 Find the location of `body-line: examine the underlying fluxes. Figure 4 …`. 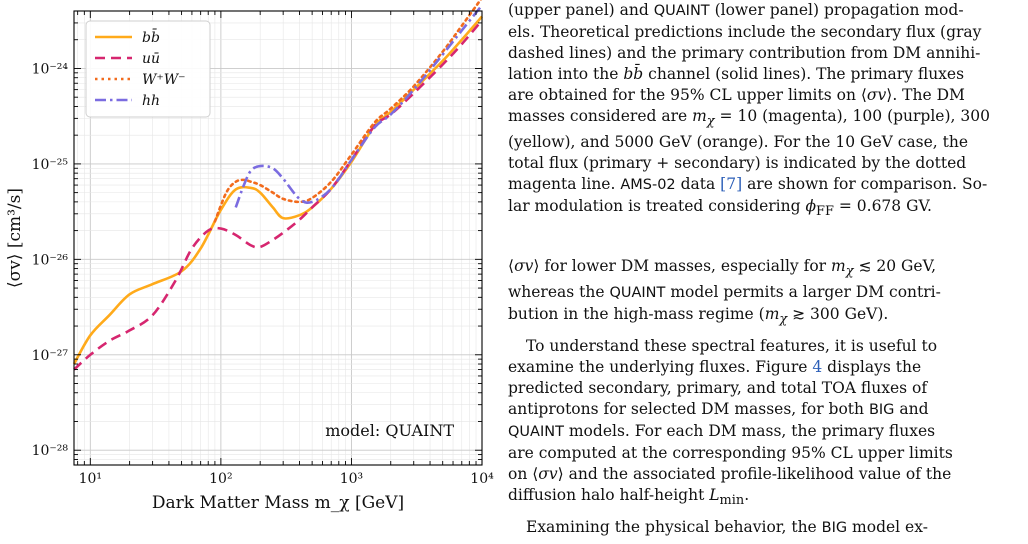

body-line: examine the underlying fluxes. Figure 4 … is located at coordinates (715, 367).